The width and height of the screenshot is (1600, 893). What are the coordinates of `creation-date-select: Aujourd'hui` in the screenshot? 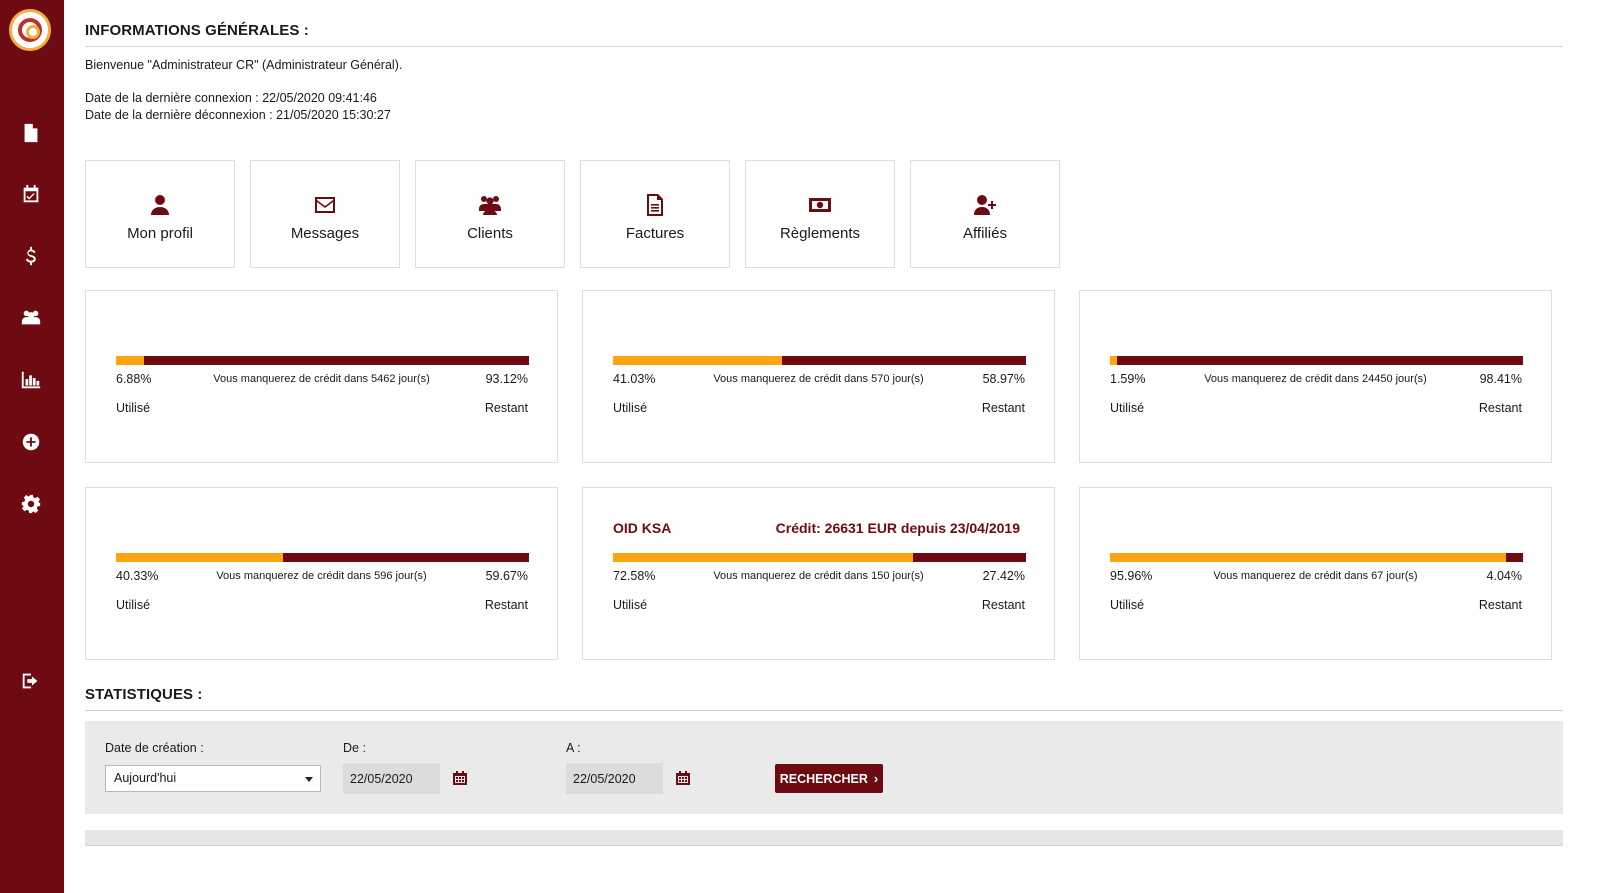 It's located at (213, 778).